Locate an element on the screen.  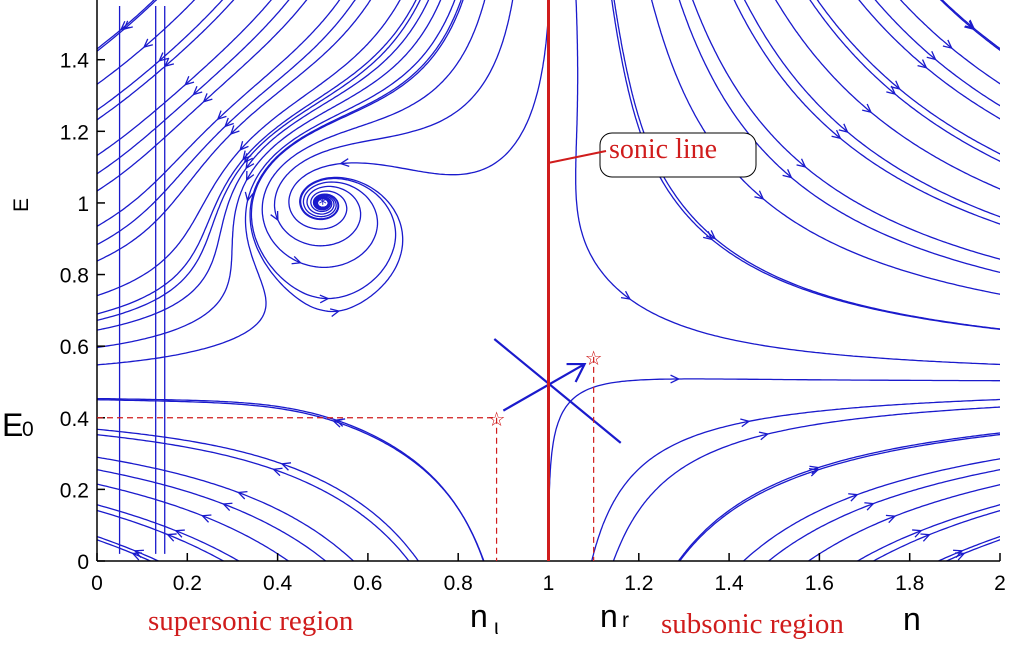
sonic-label-pointer is located at coordinates (577, 157).